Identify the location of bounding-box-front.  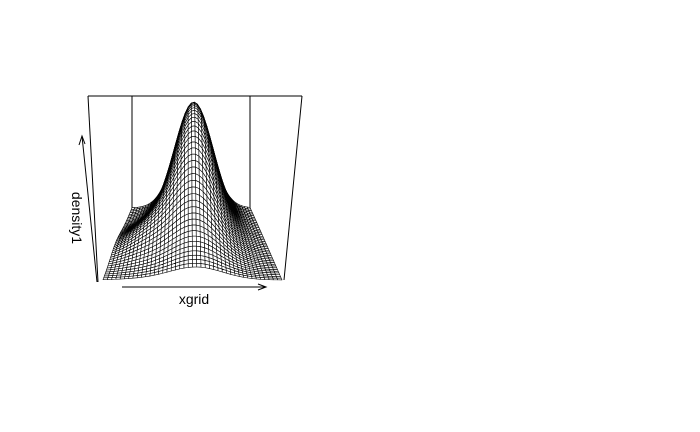
(195, 189).